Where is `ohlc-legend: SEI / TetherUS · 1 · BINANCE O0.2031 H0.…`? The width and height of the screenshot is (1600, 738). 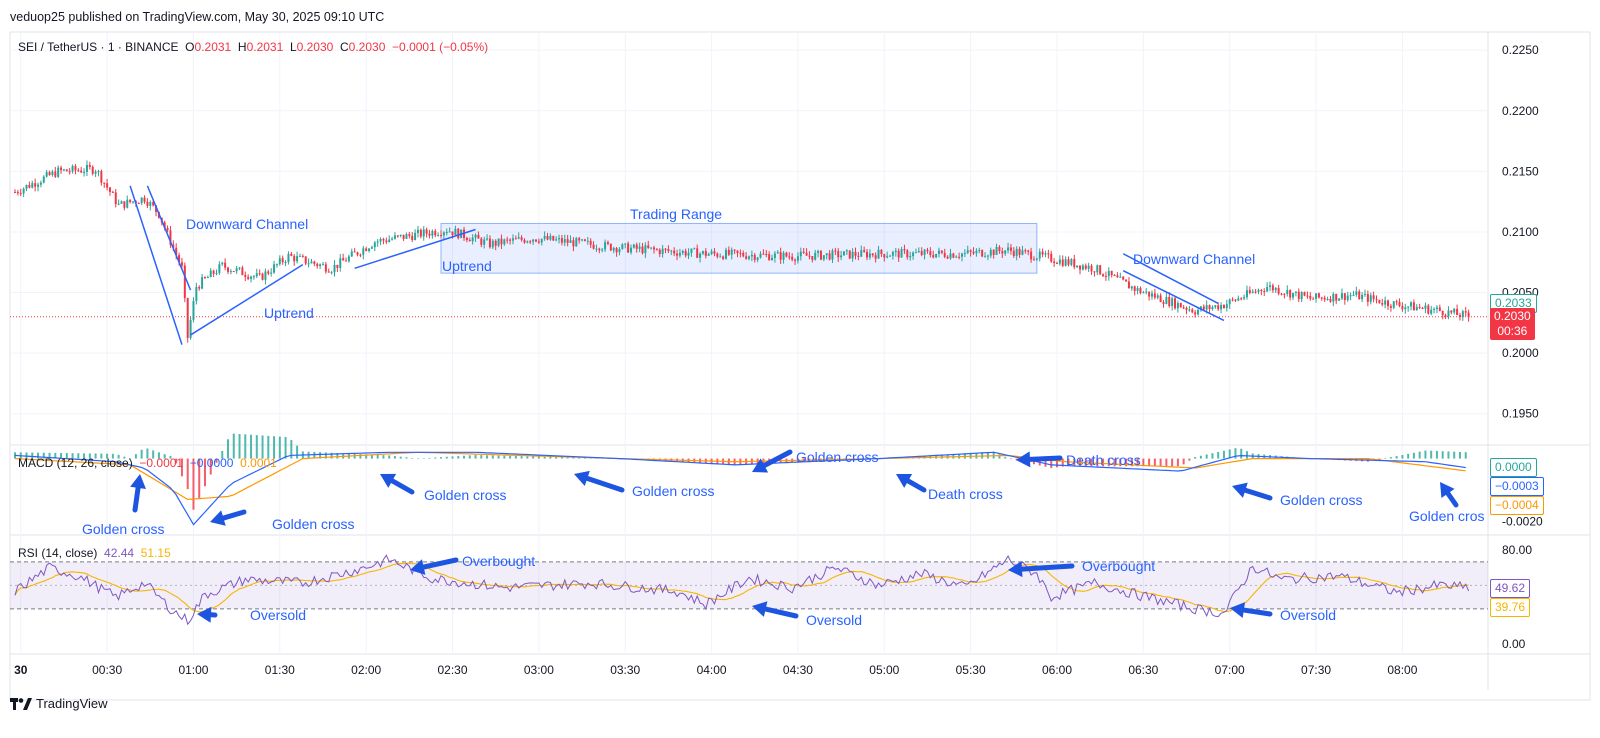
ohlc-legend: SEI / TetherUS · 1 · BINANCE O0.2031 H0.… is located at coordinates (253, 47).